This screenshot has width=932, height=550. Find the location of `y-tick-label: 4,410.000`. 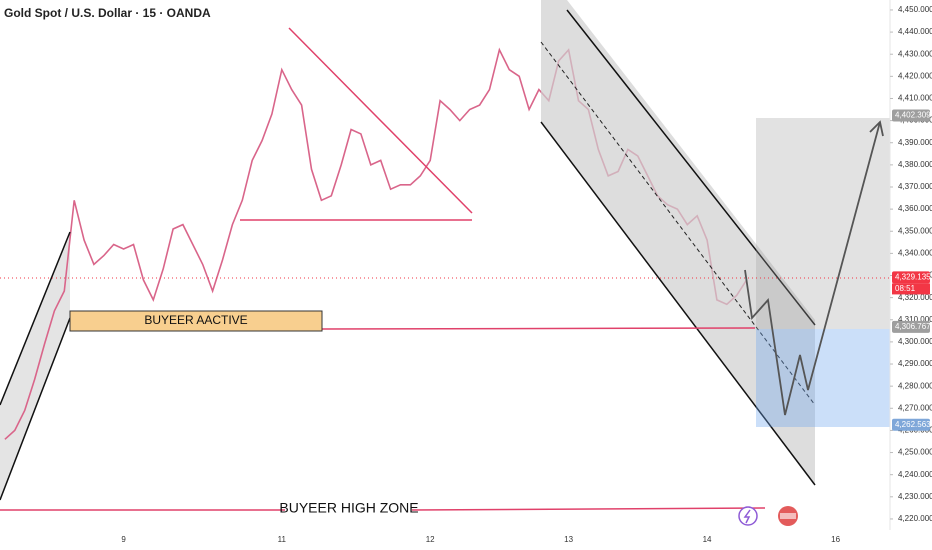

y-tick-label: 4,410.000 is located at coordinates (915, 98).